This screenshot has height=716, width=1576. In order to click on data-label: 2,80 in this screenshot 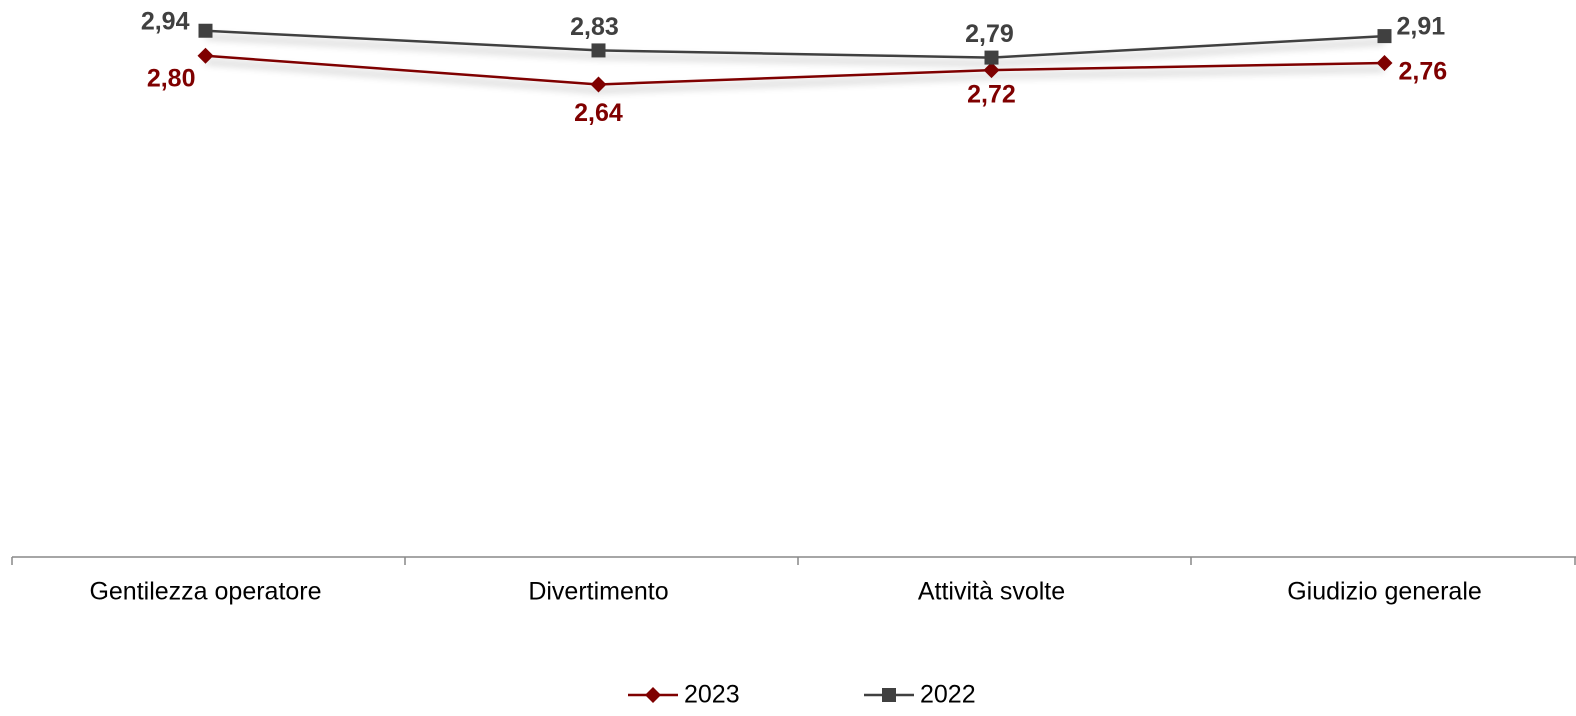, I will do `click(171, 78)`.